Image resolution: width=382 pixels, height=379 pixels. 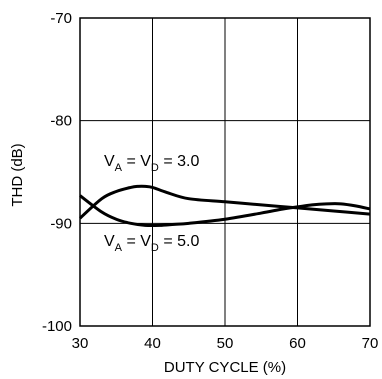 What do you see at coordinates (17, 174) in the screenshot?
I see `y-axis-title: THD (dB)` at bounding box center [17, 174].